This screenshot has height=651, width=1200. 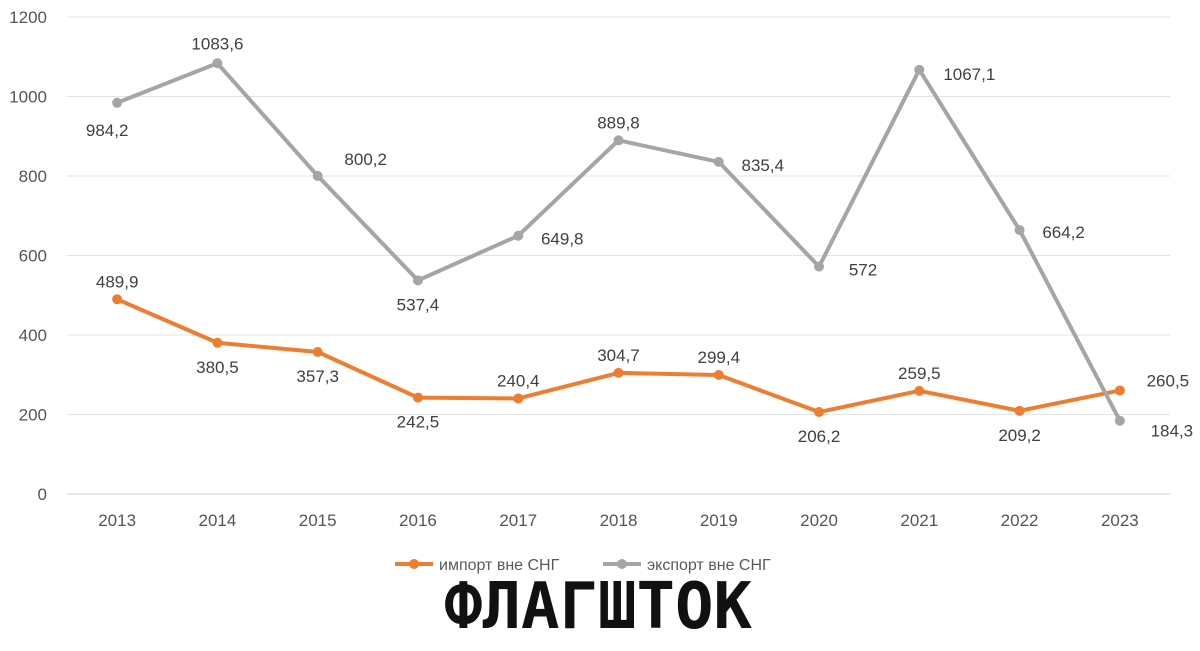 What do you see at coordinates (718, 357) in the screenshot?
I see `data-label: 299,4` at bounding box center [718, 357].